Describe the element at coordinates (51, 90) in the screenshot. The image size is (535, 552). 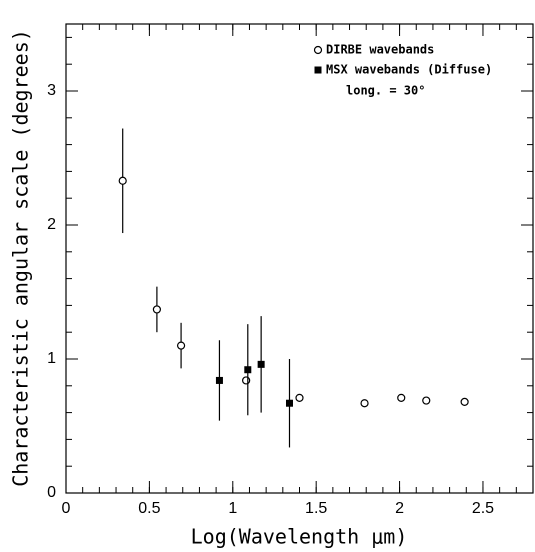
I see `y-tick-label: 3` at that location.